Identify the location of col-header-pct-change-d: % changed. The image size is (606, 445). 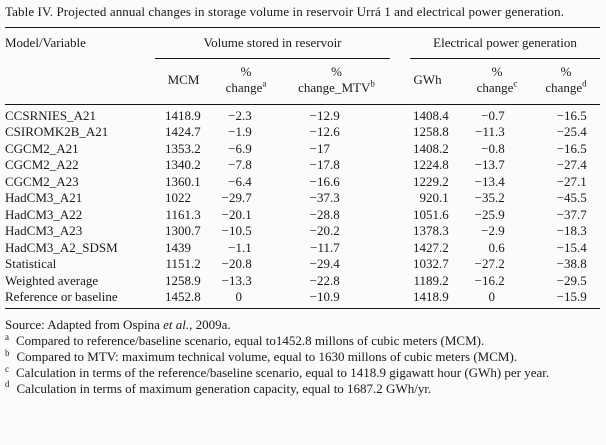
(566, 81).